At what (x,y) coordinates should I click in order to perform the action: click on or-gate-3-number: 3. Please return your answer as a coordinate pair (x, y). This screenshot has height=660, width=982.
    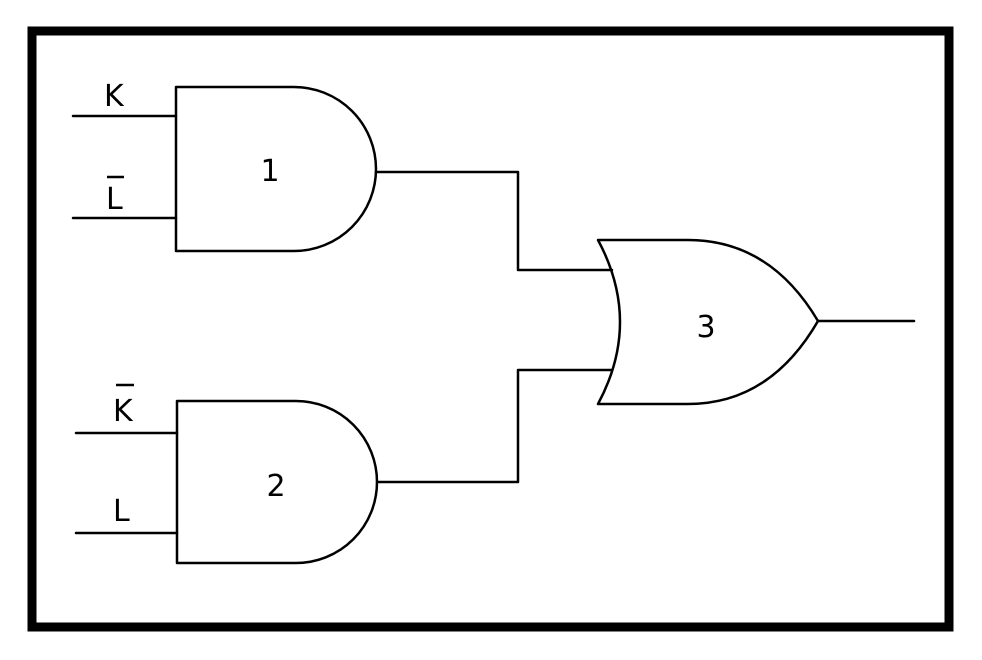
    Looking at the image, I should click on (705, 327).